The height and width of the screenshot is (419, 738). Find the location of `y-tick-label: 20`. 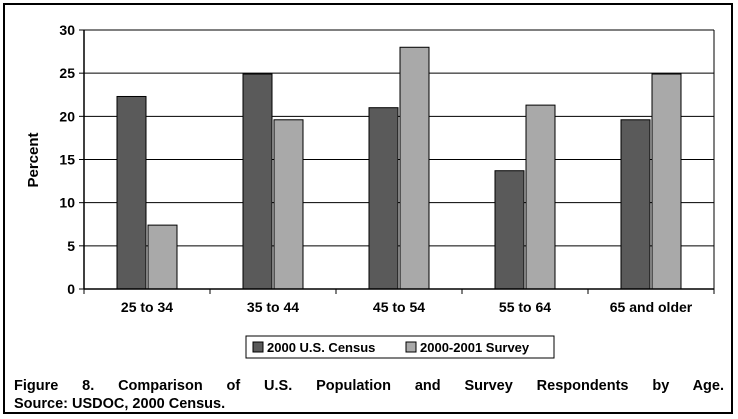

y-tick-label: 20 is located at coordinates (67, 116).